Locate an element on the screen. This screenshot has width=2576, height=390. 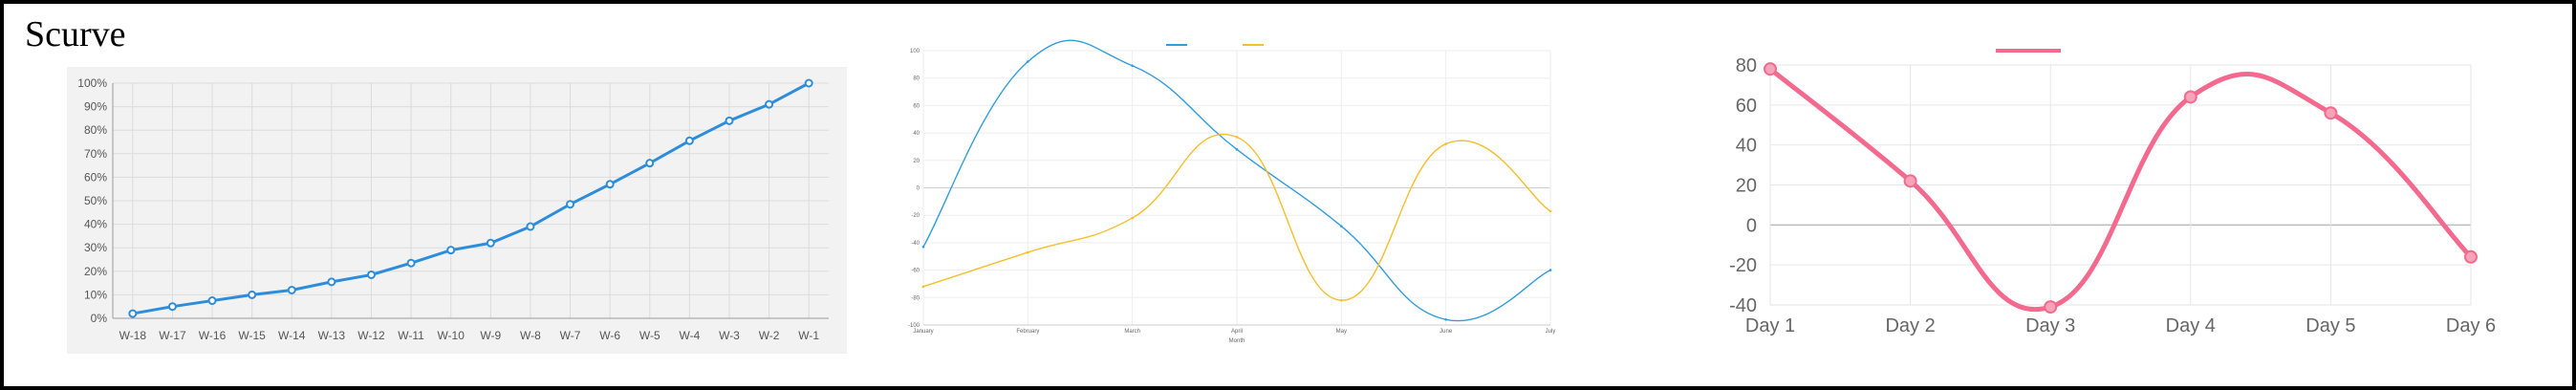
x-tick-label: W-15 is located at coordinates (252, 335).